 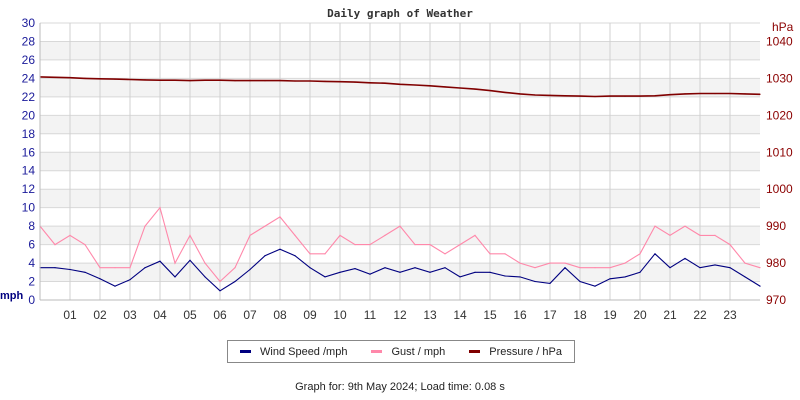 I want to click on left-tick-label: 4, so click(x=31, y=263).